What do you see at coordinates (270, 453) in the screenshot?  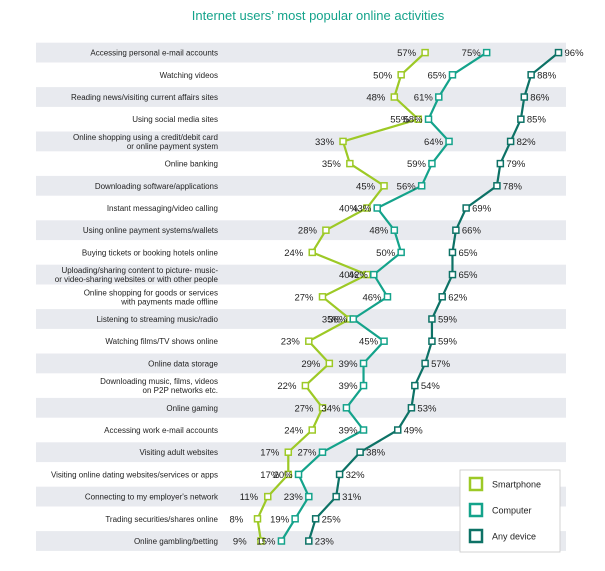 I see `data-label: 17%` at bounding box center [270, 453].